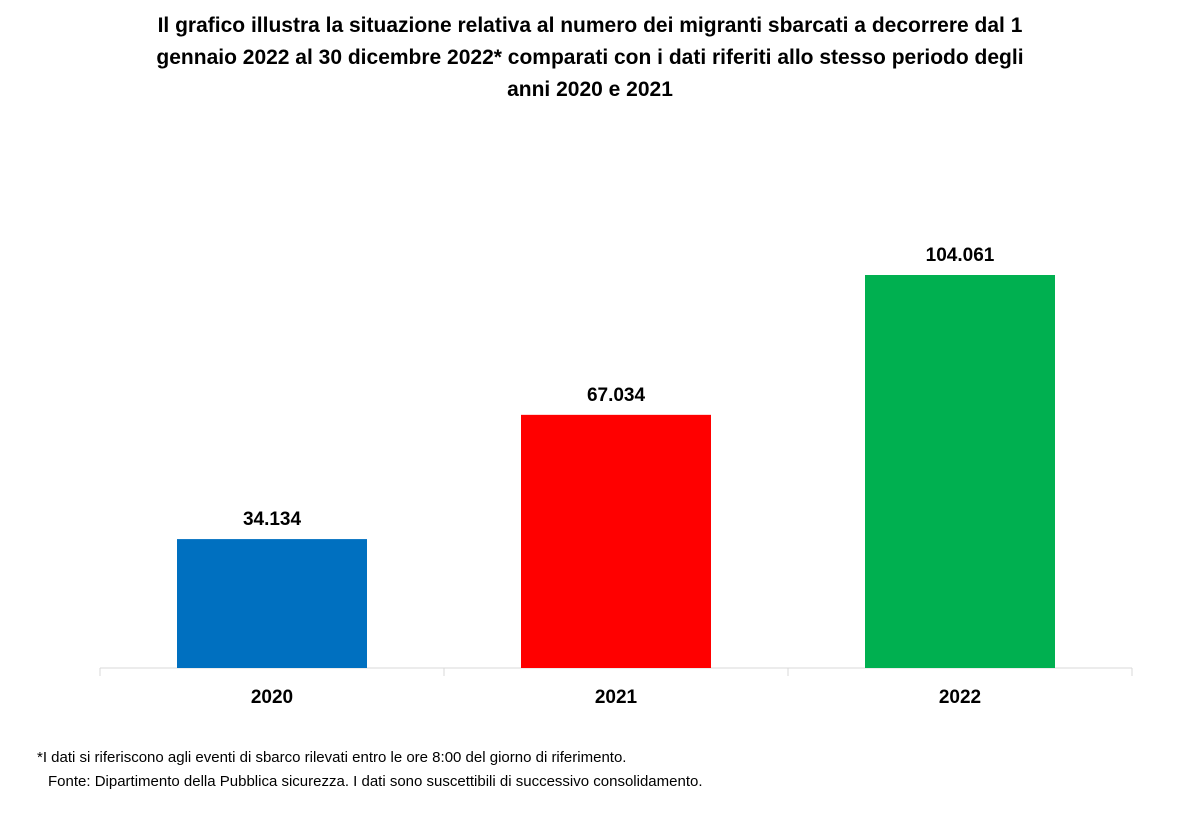 Image resolution: width=1187 pixels, height=813 pixels. I want to click on x-tick-label-2021: 2021, so click(616, 697).